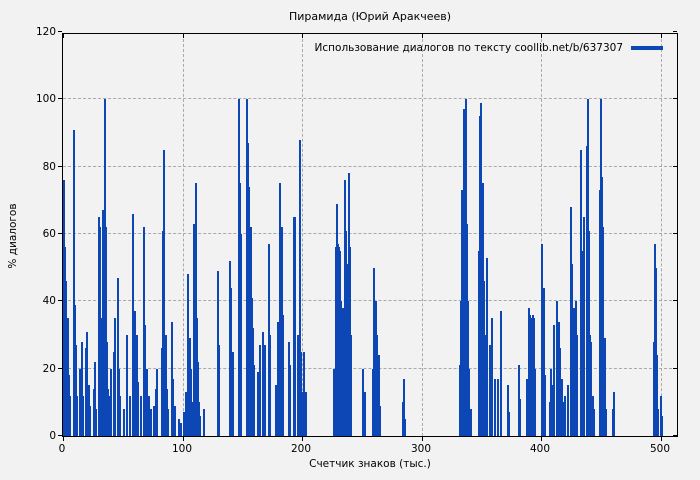 The image size is (700, 480). Describe the element at coordinates (421, 449) in the screenshot. I see `x-tick-label: 300` at that location.